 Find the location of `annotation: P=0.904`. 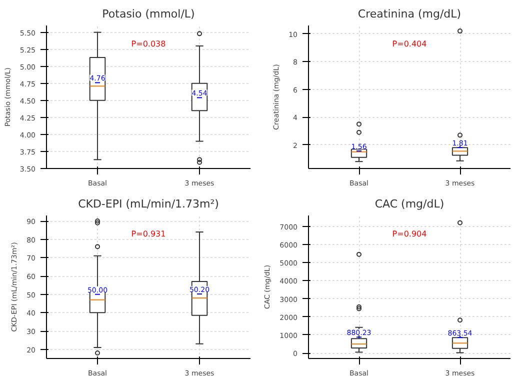

annotation: P=0.904 is located at coordinates (409, 234).